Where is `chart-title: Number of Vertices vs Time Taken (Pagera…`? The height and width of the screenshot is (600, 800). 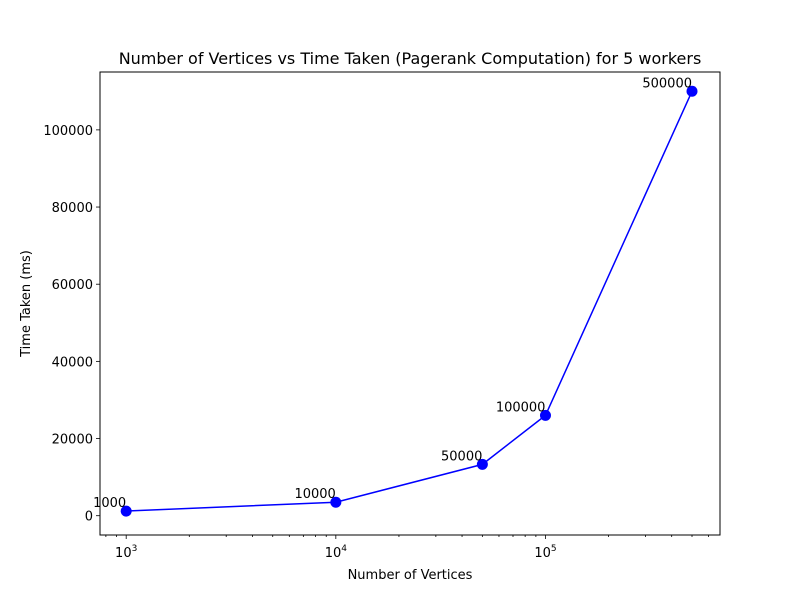 chart-title: Number of Vertices vs Time Taken (Pagera… is located at coordinates (410, 58).